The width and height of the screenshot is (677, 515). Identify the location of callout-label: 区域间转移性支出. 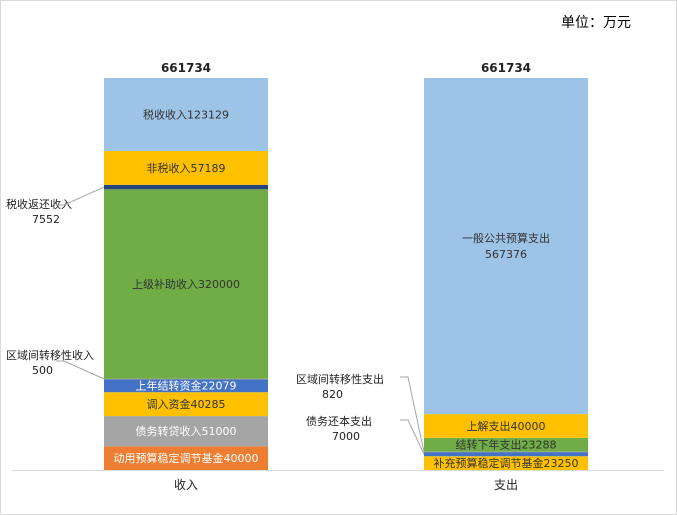
(340, 379).